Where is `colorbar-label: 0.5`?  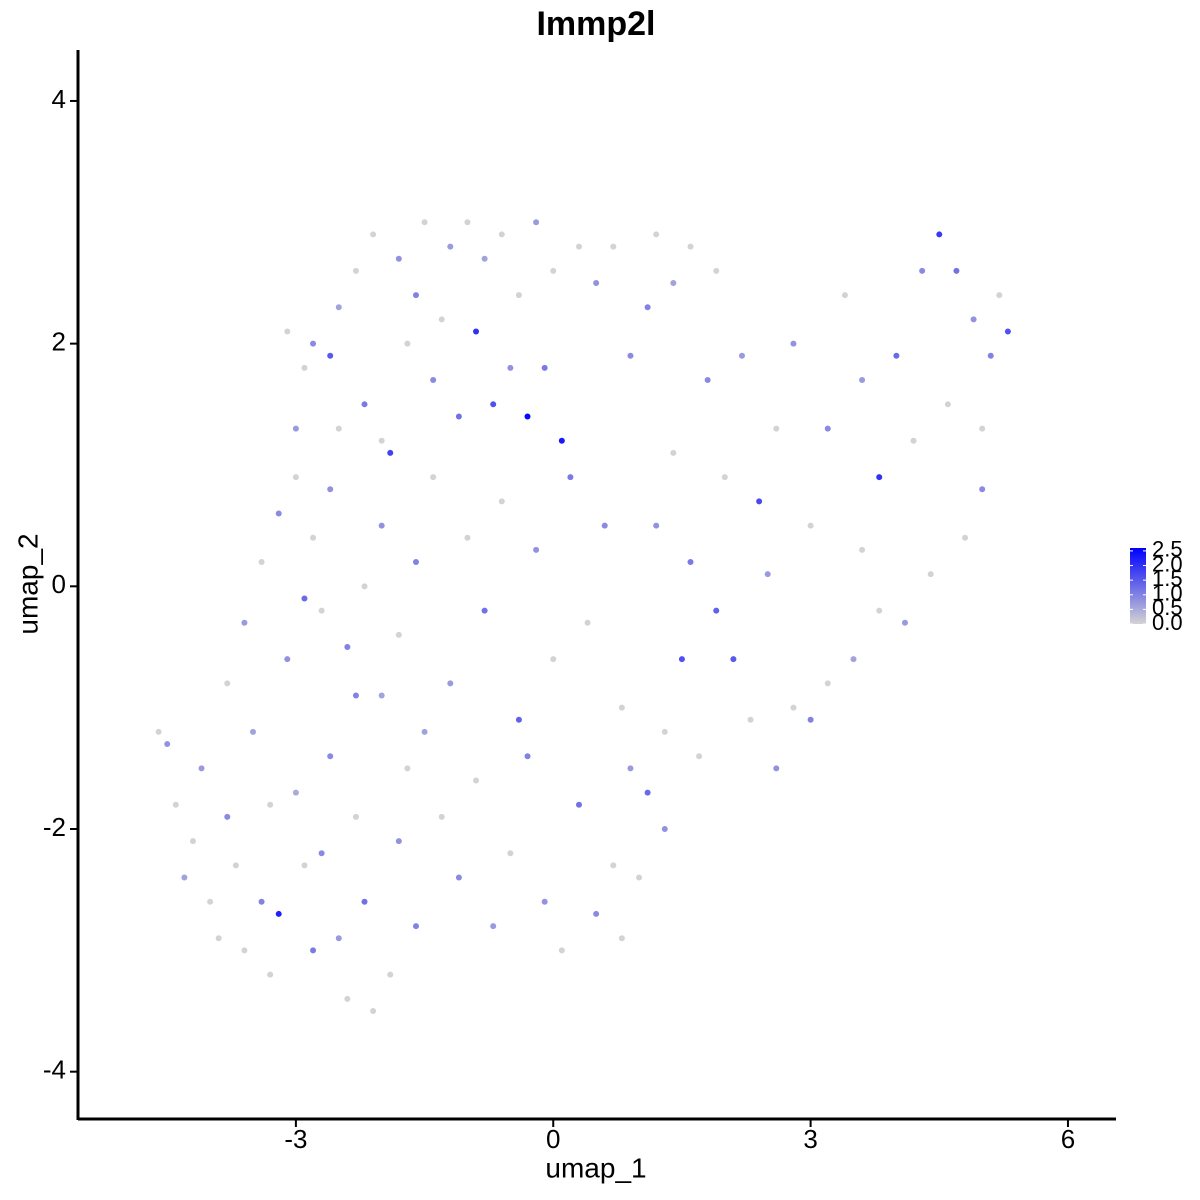 colorbar-label: 0.5 is located at coordinates (1167, 607).